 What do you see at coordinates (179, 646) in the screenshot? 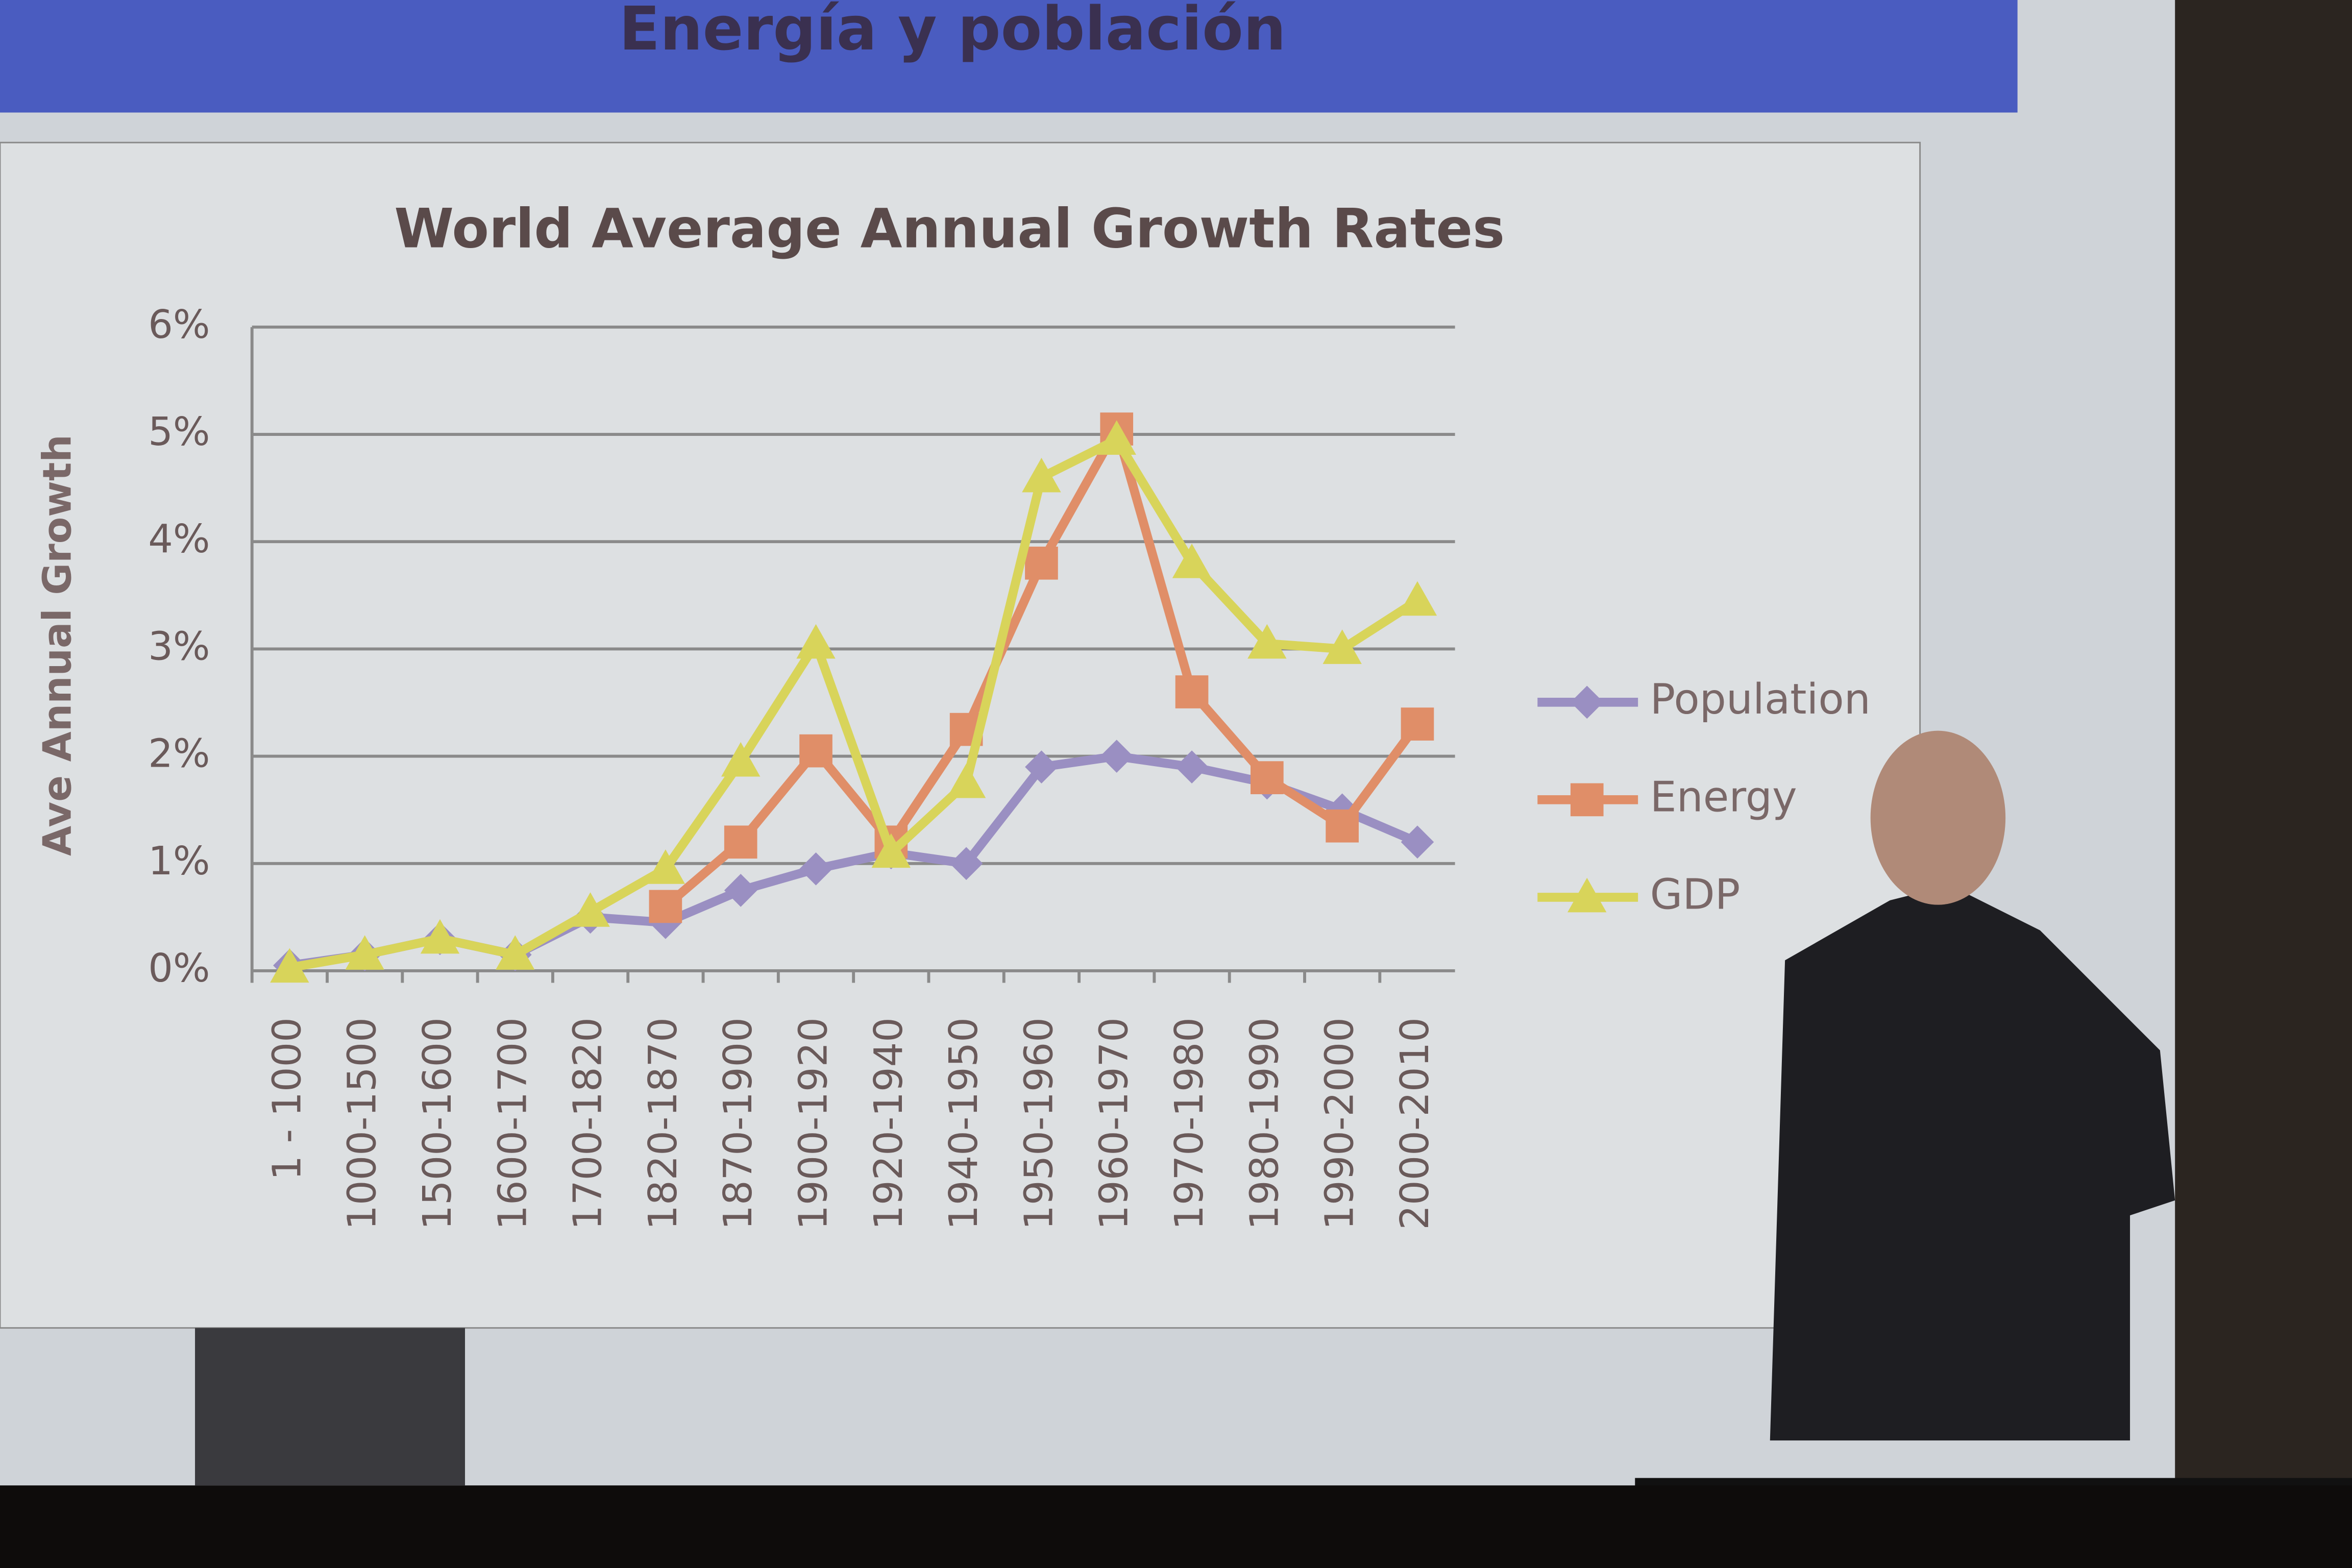
I see `y-tick-label: 3%` at bounding box center [179, 646].